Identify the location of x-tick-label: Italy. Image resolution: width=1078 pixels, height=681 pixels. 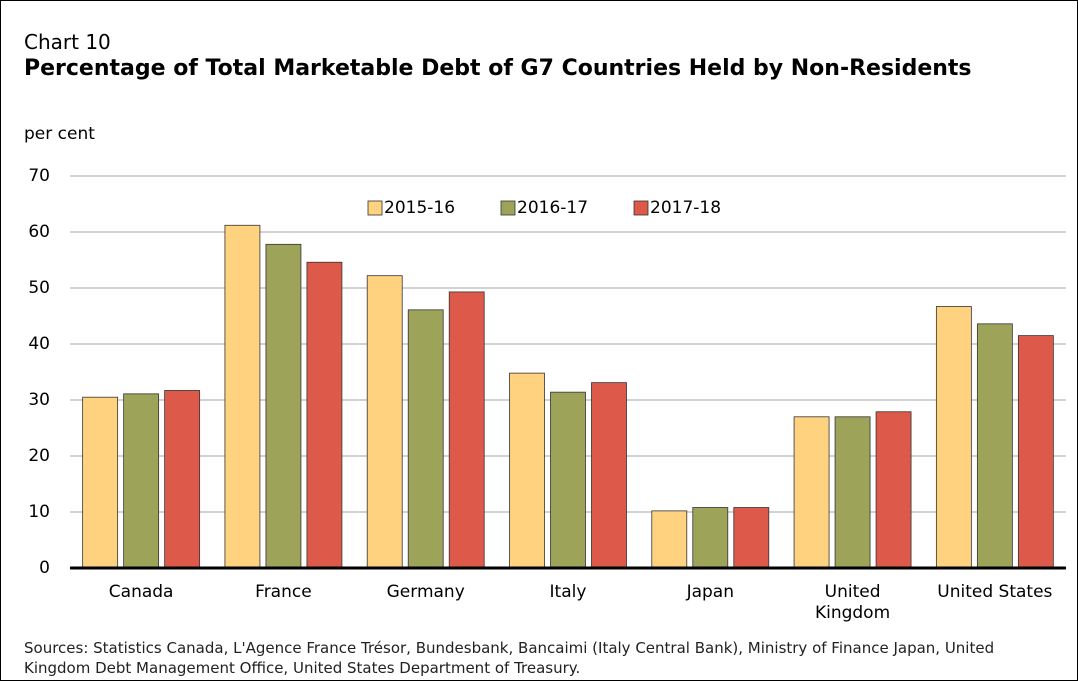
(568, 592).